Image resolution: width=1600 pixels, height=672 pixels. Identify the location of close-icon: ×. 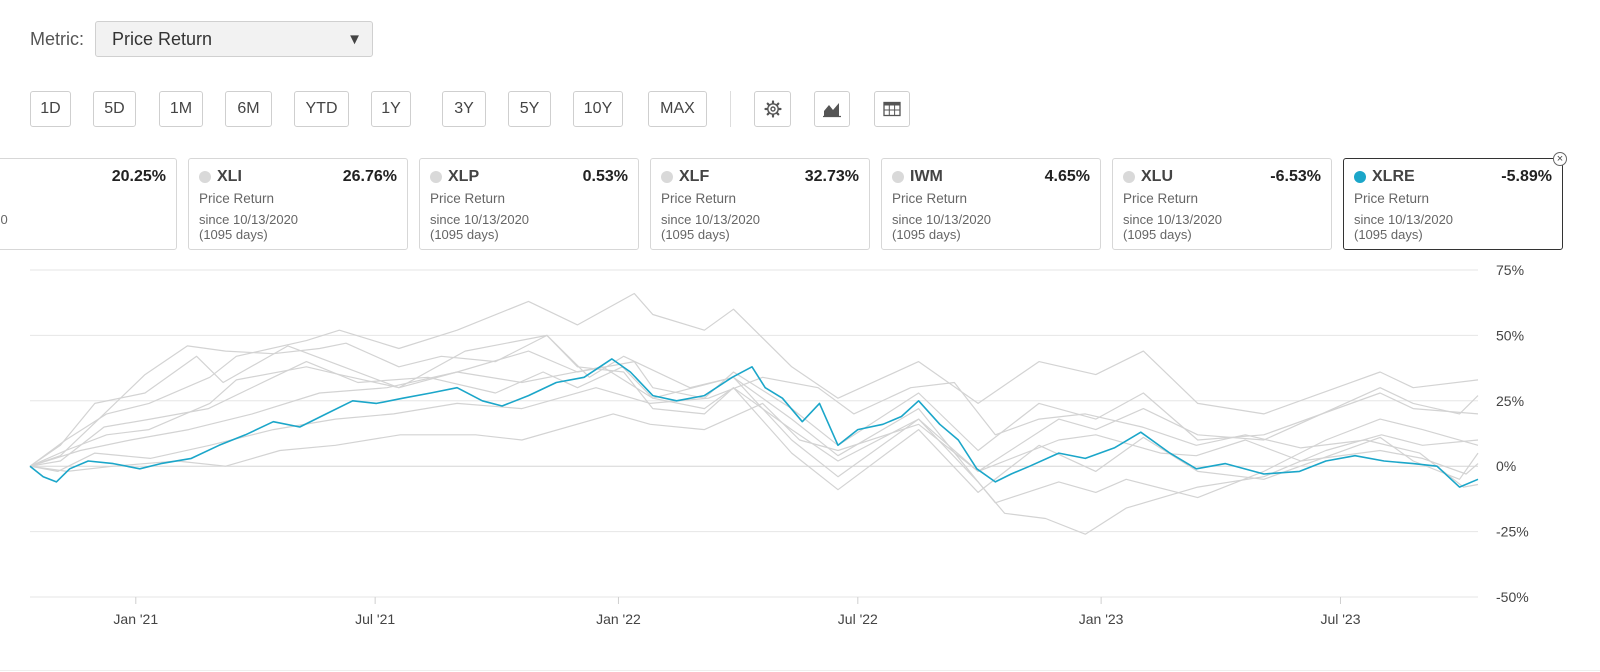
(1560, 158).